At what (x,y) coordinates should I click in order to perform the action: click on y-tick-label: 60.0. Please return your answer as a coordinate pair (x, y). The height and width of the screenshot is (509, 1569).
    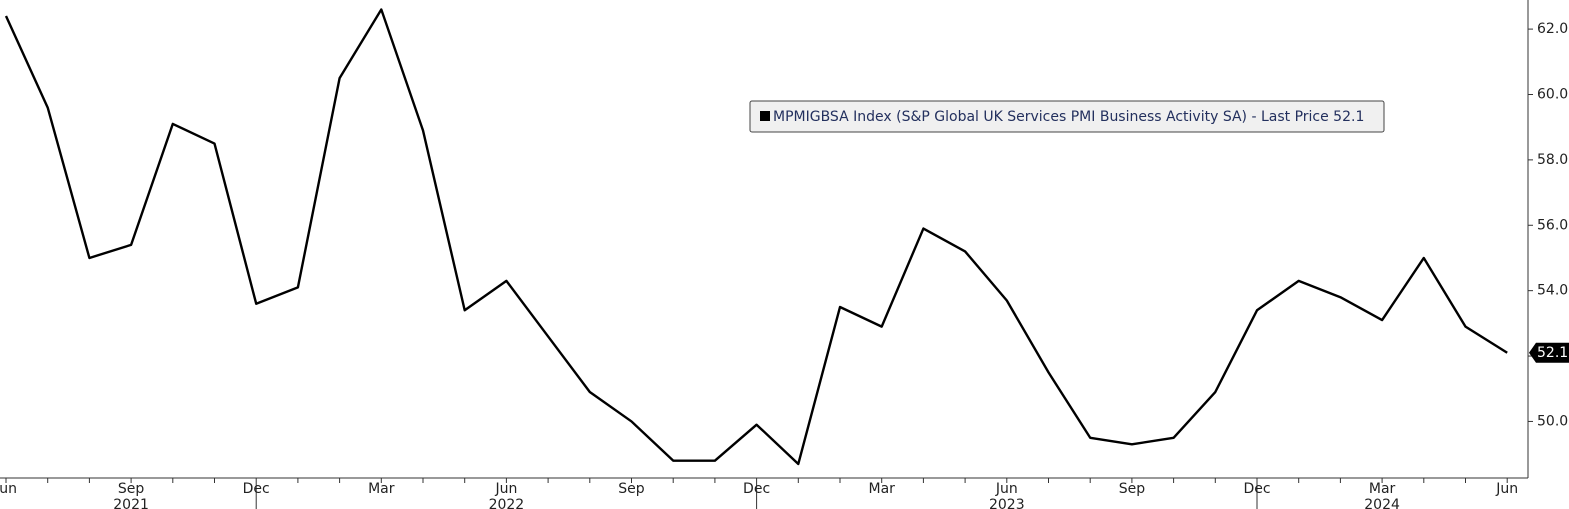
    Looking at the image, I should click on (1552, 94).